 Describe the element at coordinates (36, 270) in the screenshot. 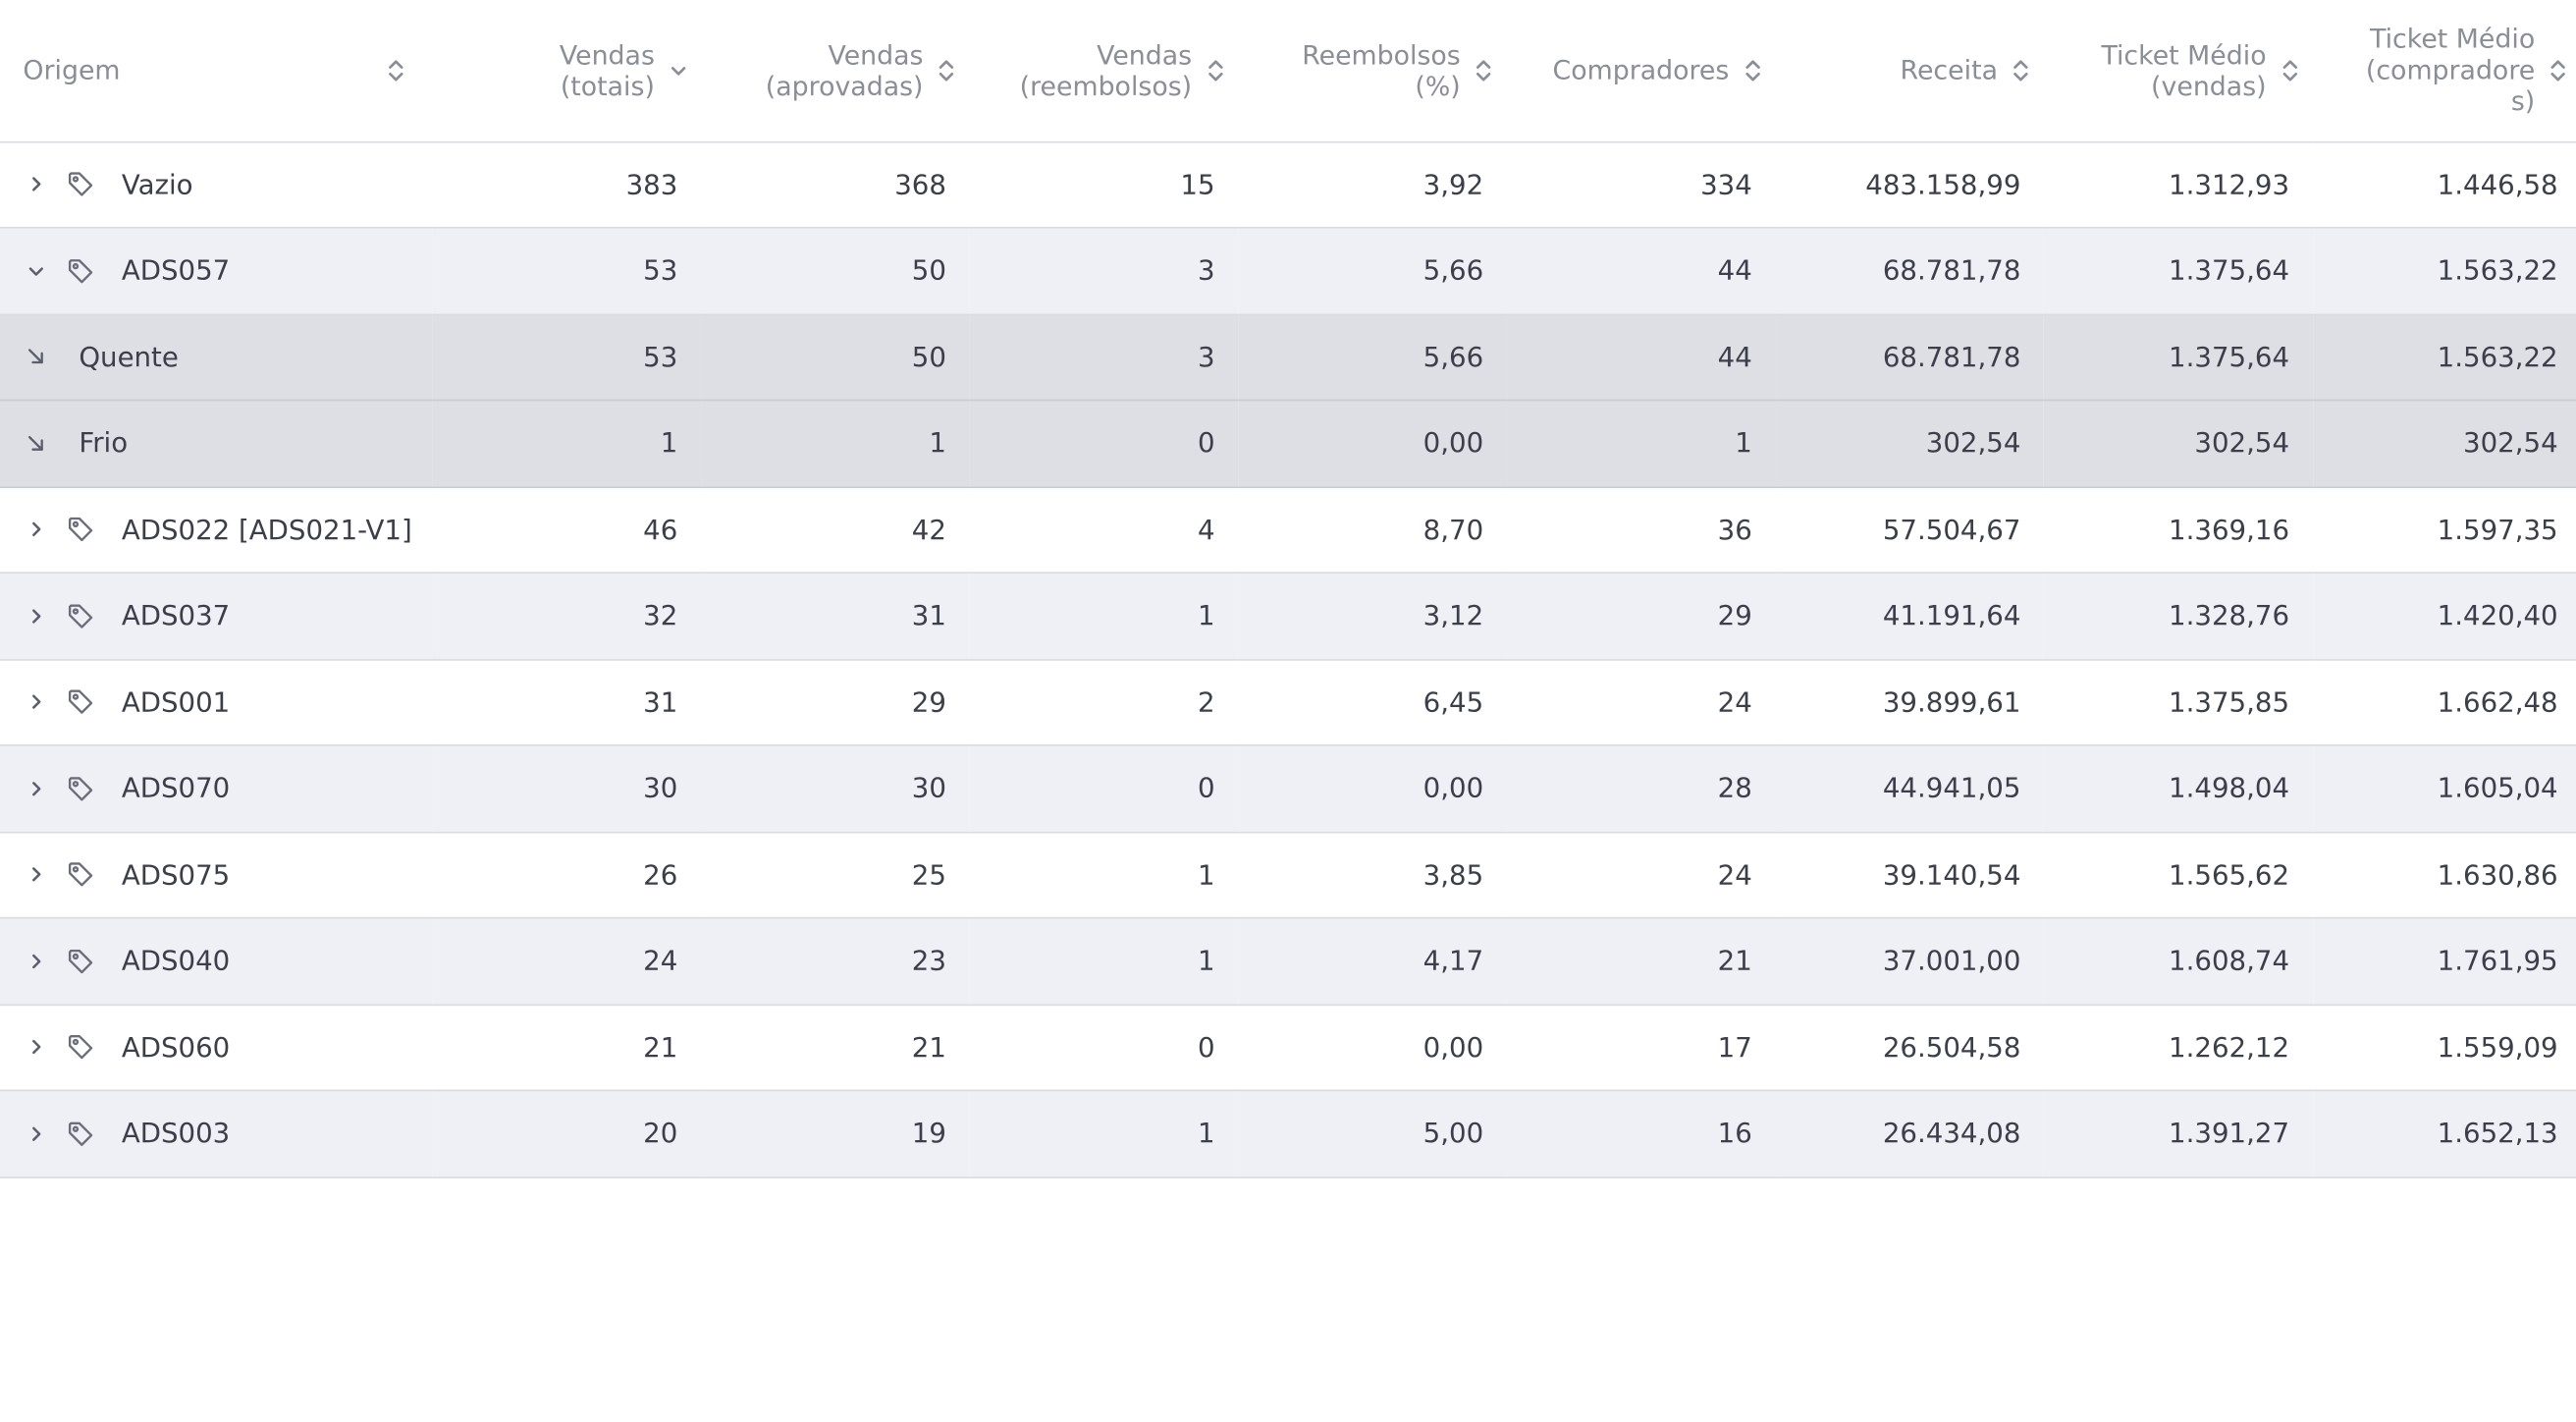

I see `chevron-down-icon` at that location.